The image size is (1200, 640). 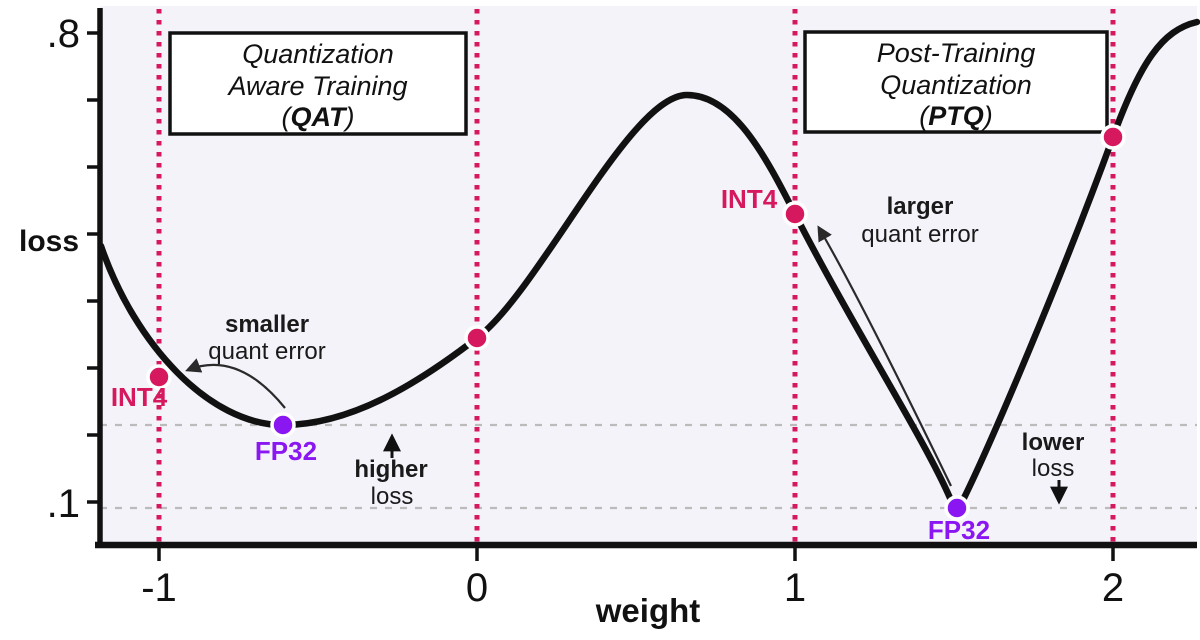 I want to click on larger-annotation-rest: quant error, so click(x=919, y=234).